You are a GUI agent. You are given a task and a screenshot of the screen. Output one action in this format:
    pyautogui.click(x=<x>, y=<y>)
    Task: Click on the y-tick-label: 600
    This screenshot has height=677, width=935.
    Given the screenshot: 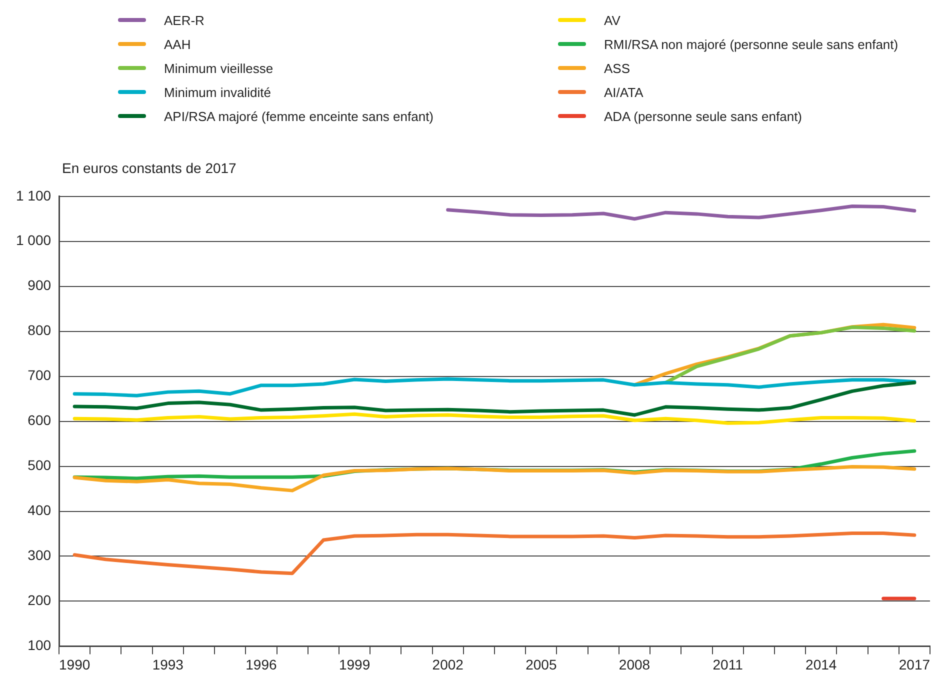 What is the action you would take?
    pyautogui.click(x=40, y=420)
    